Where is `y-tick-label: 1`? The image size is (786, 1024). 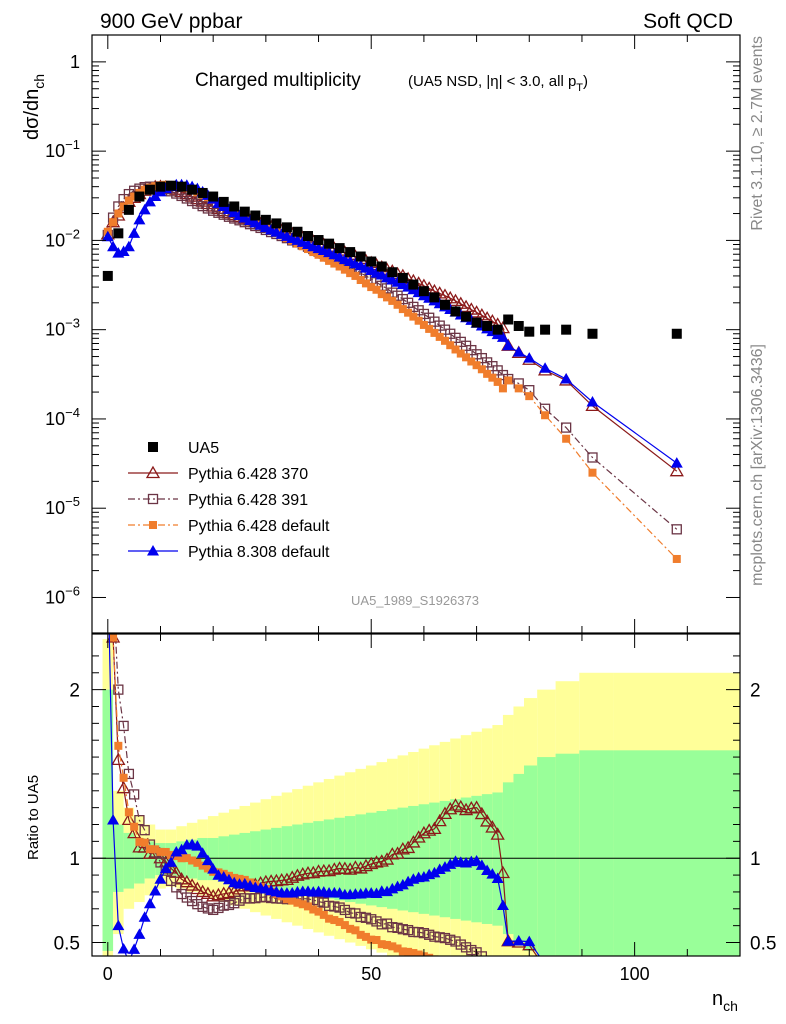
y-tick-label: 1 is located at coordinates (75, 62).